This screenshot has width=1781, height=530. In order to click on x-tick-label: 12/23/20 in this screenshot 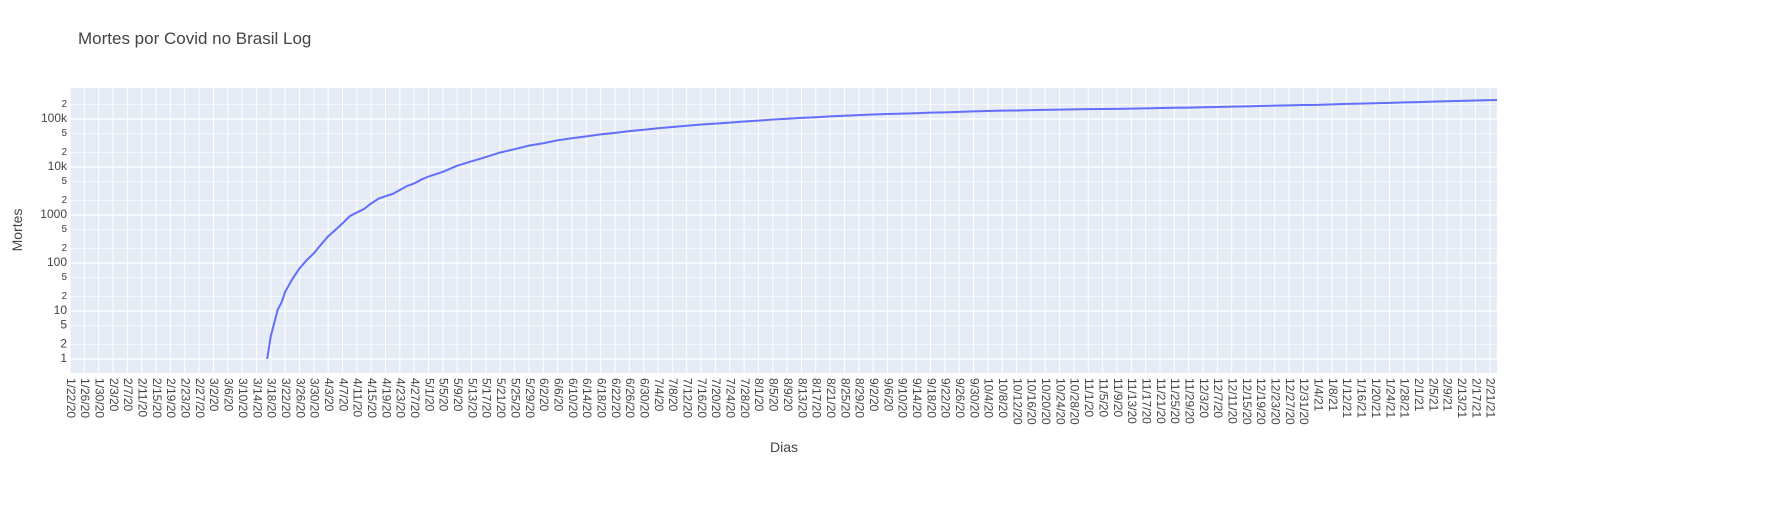, I will do `click(1276, 401)`.